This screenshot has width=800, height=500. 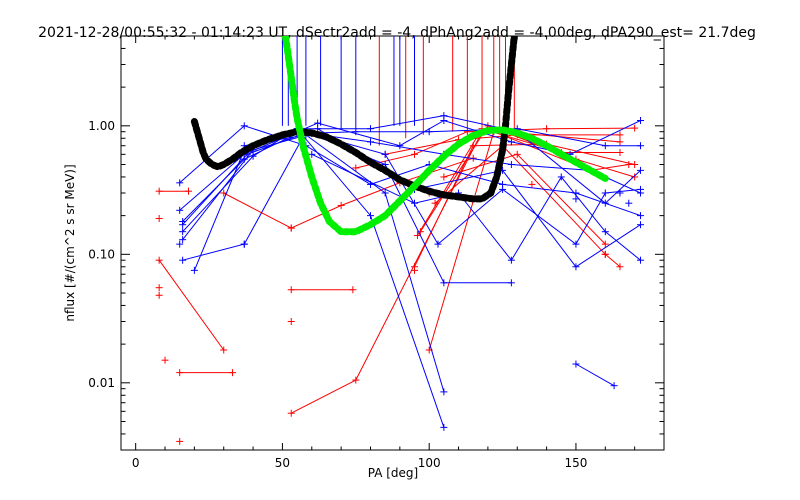 I want to click on black-model-curve, so click(x=354, y=119).